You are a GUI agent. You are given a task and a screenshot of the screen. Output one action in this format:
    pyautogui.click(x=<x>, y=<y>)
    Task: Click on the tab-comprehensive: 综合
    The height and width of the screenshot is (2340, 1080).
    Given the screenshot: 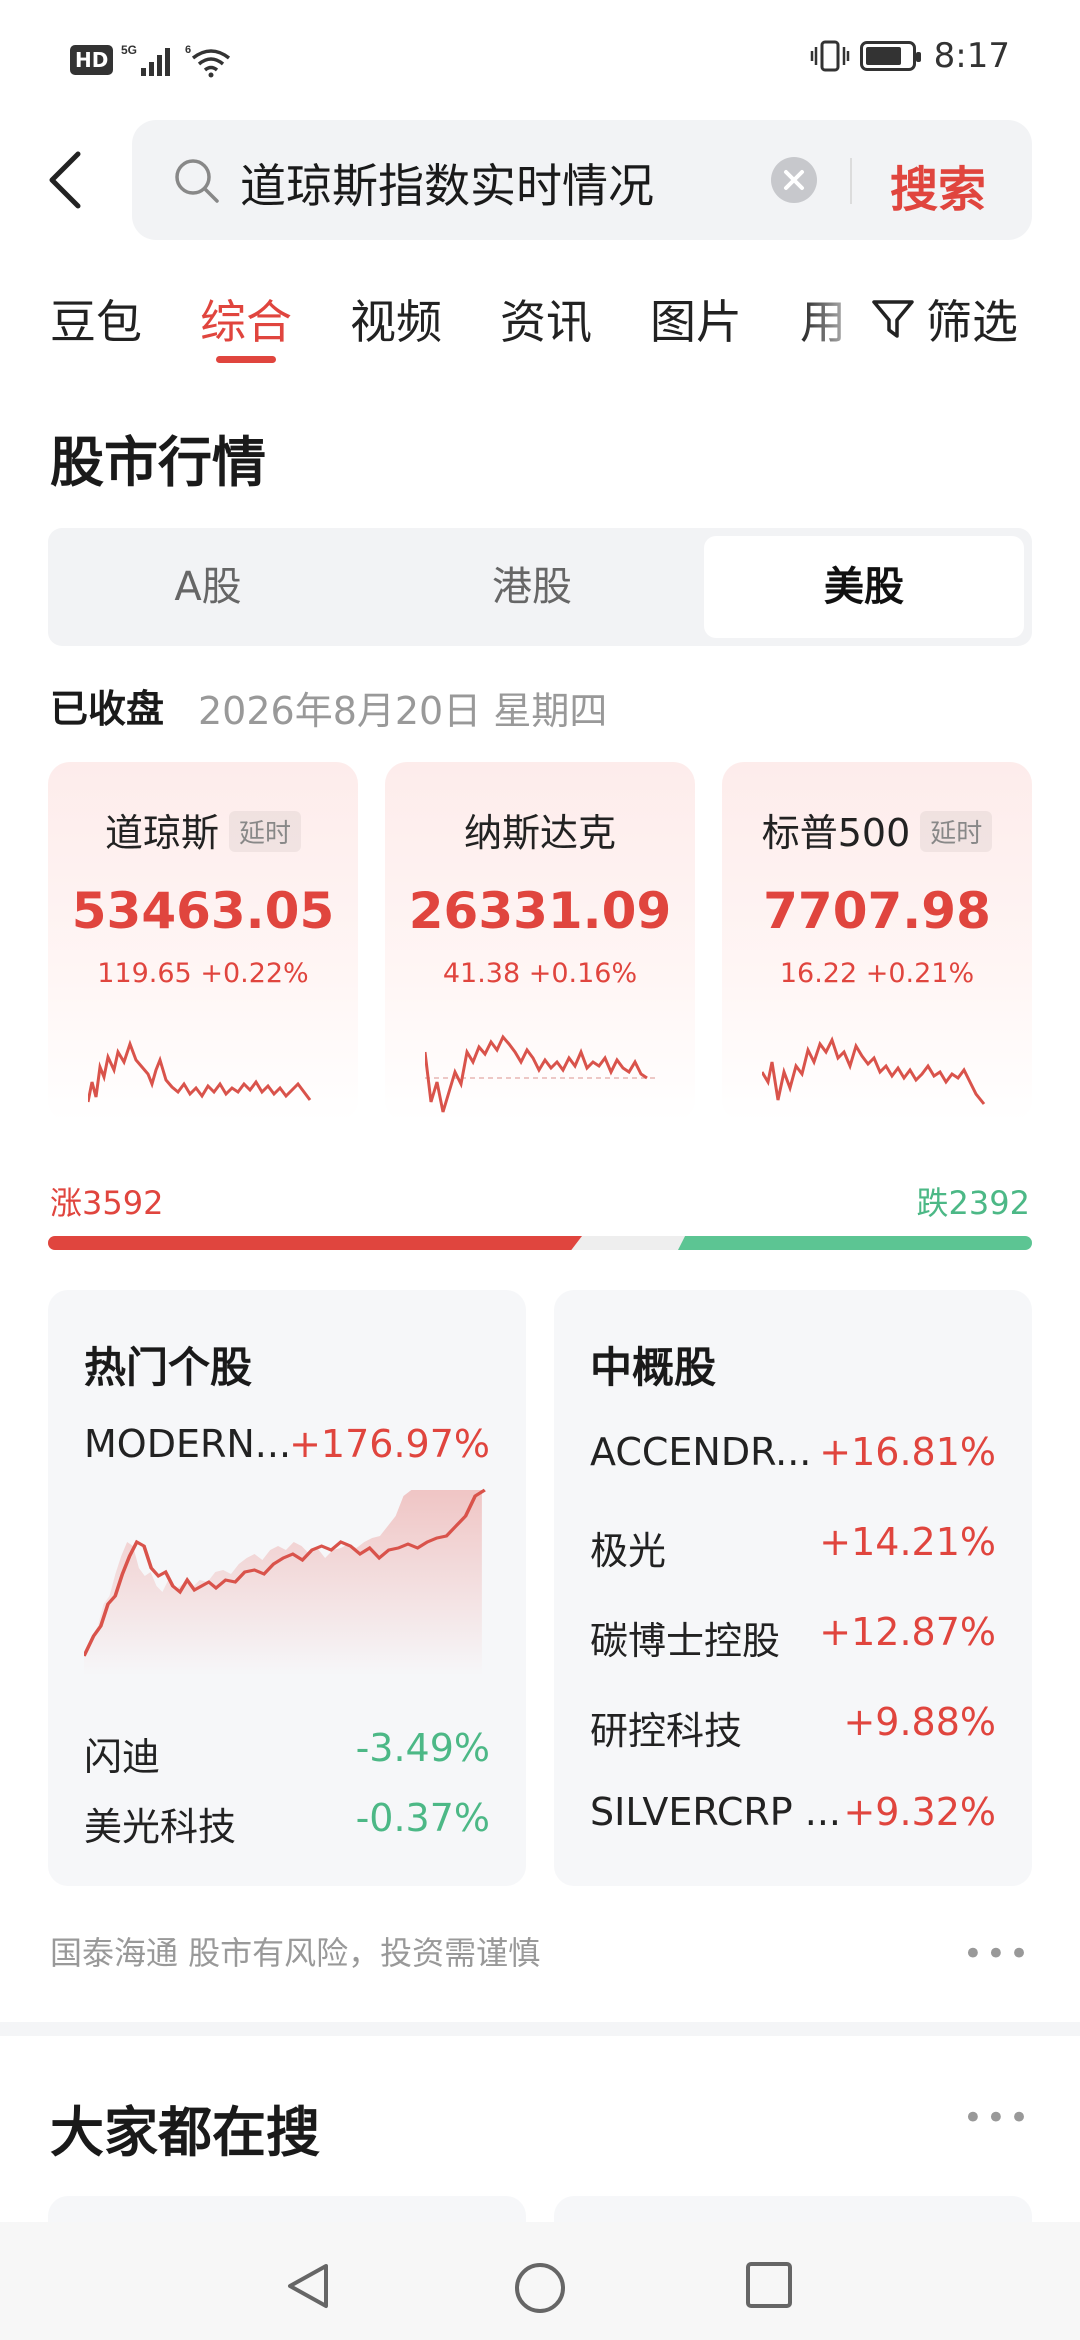 What is the action you would take?
    pyautogui.click(x=246, y=322)
    